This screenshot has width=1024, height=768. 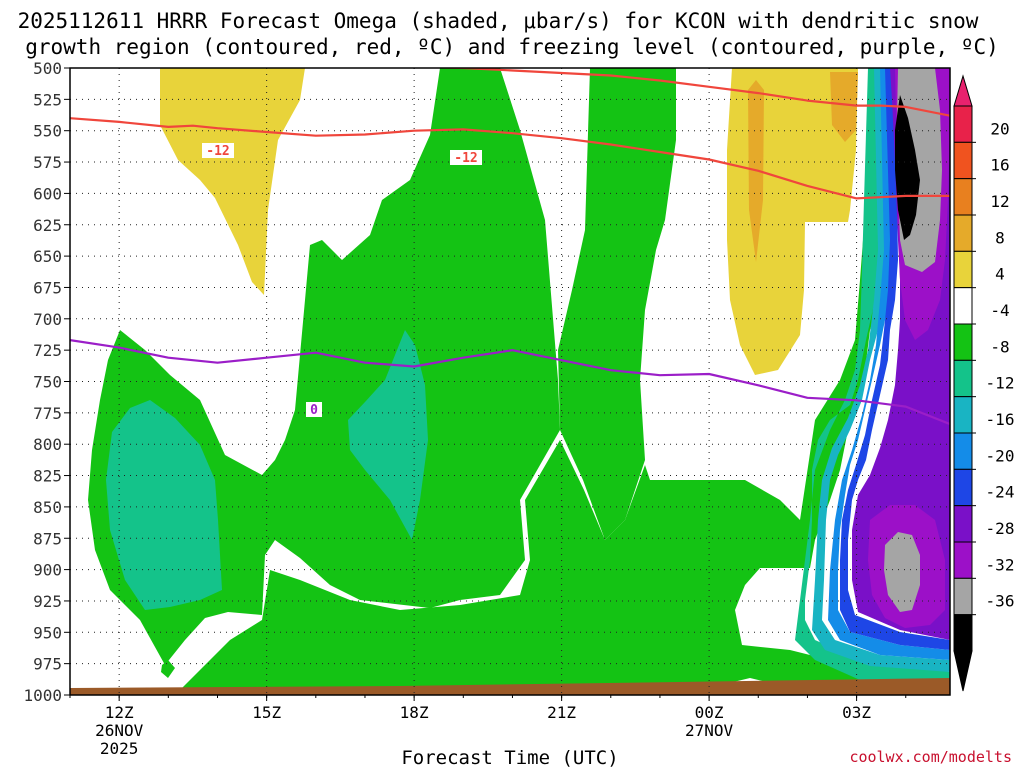 What do you see at coordinates (509, 757) in the screenshot?
I see `x-axis-title: Forecast Time (UTC)` at bounding box center [509, 757].